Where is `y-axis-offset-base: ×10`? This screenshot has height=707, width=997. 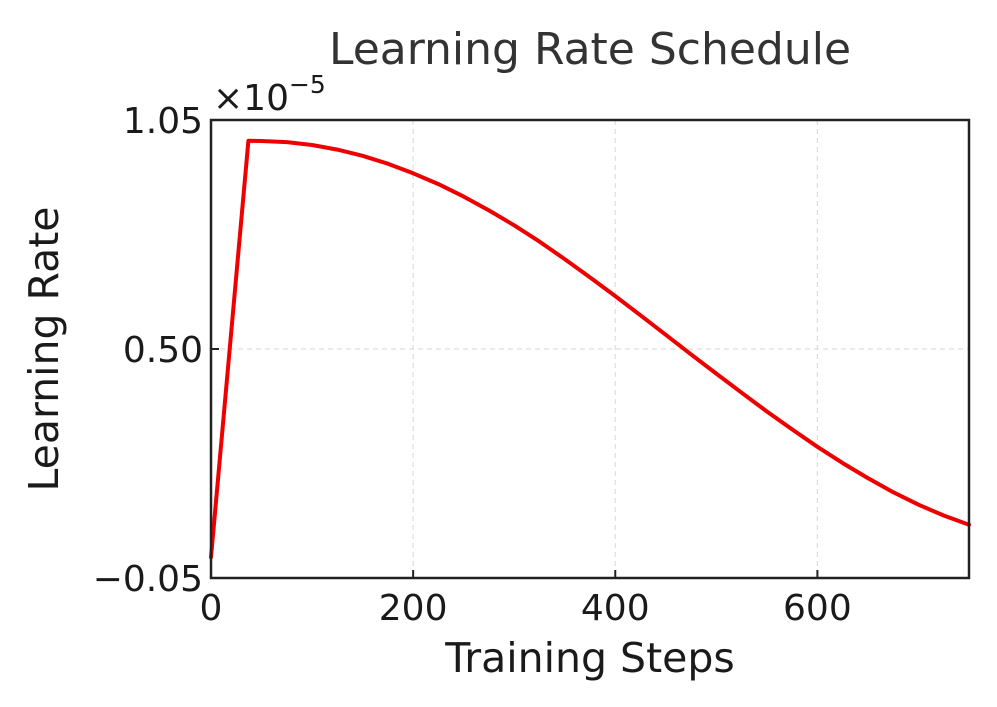
y-axis-offset-base: ×10 is located at coordinates (251, 98).